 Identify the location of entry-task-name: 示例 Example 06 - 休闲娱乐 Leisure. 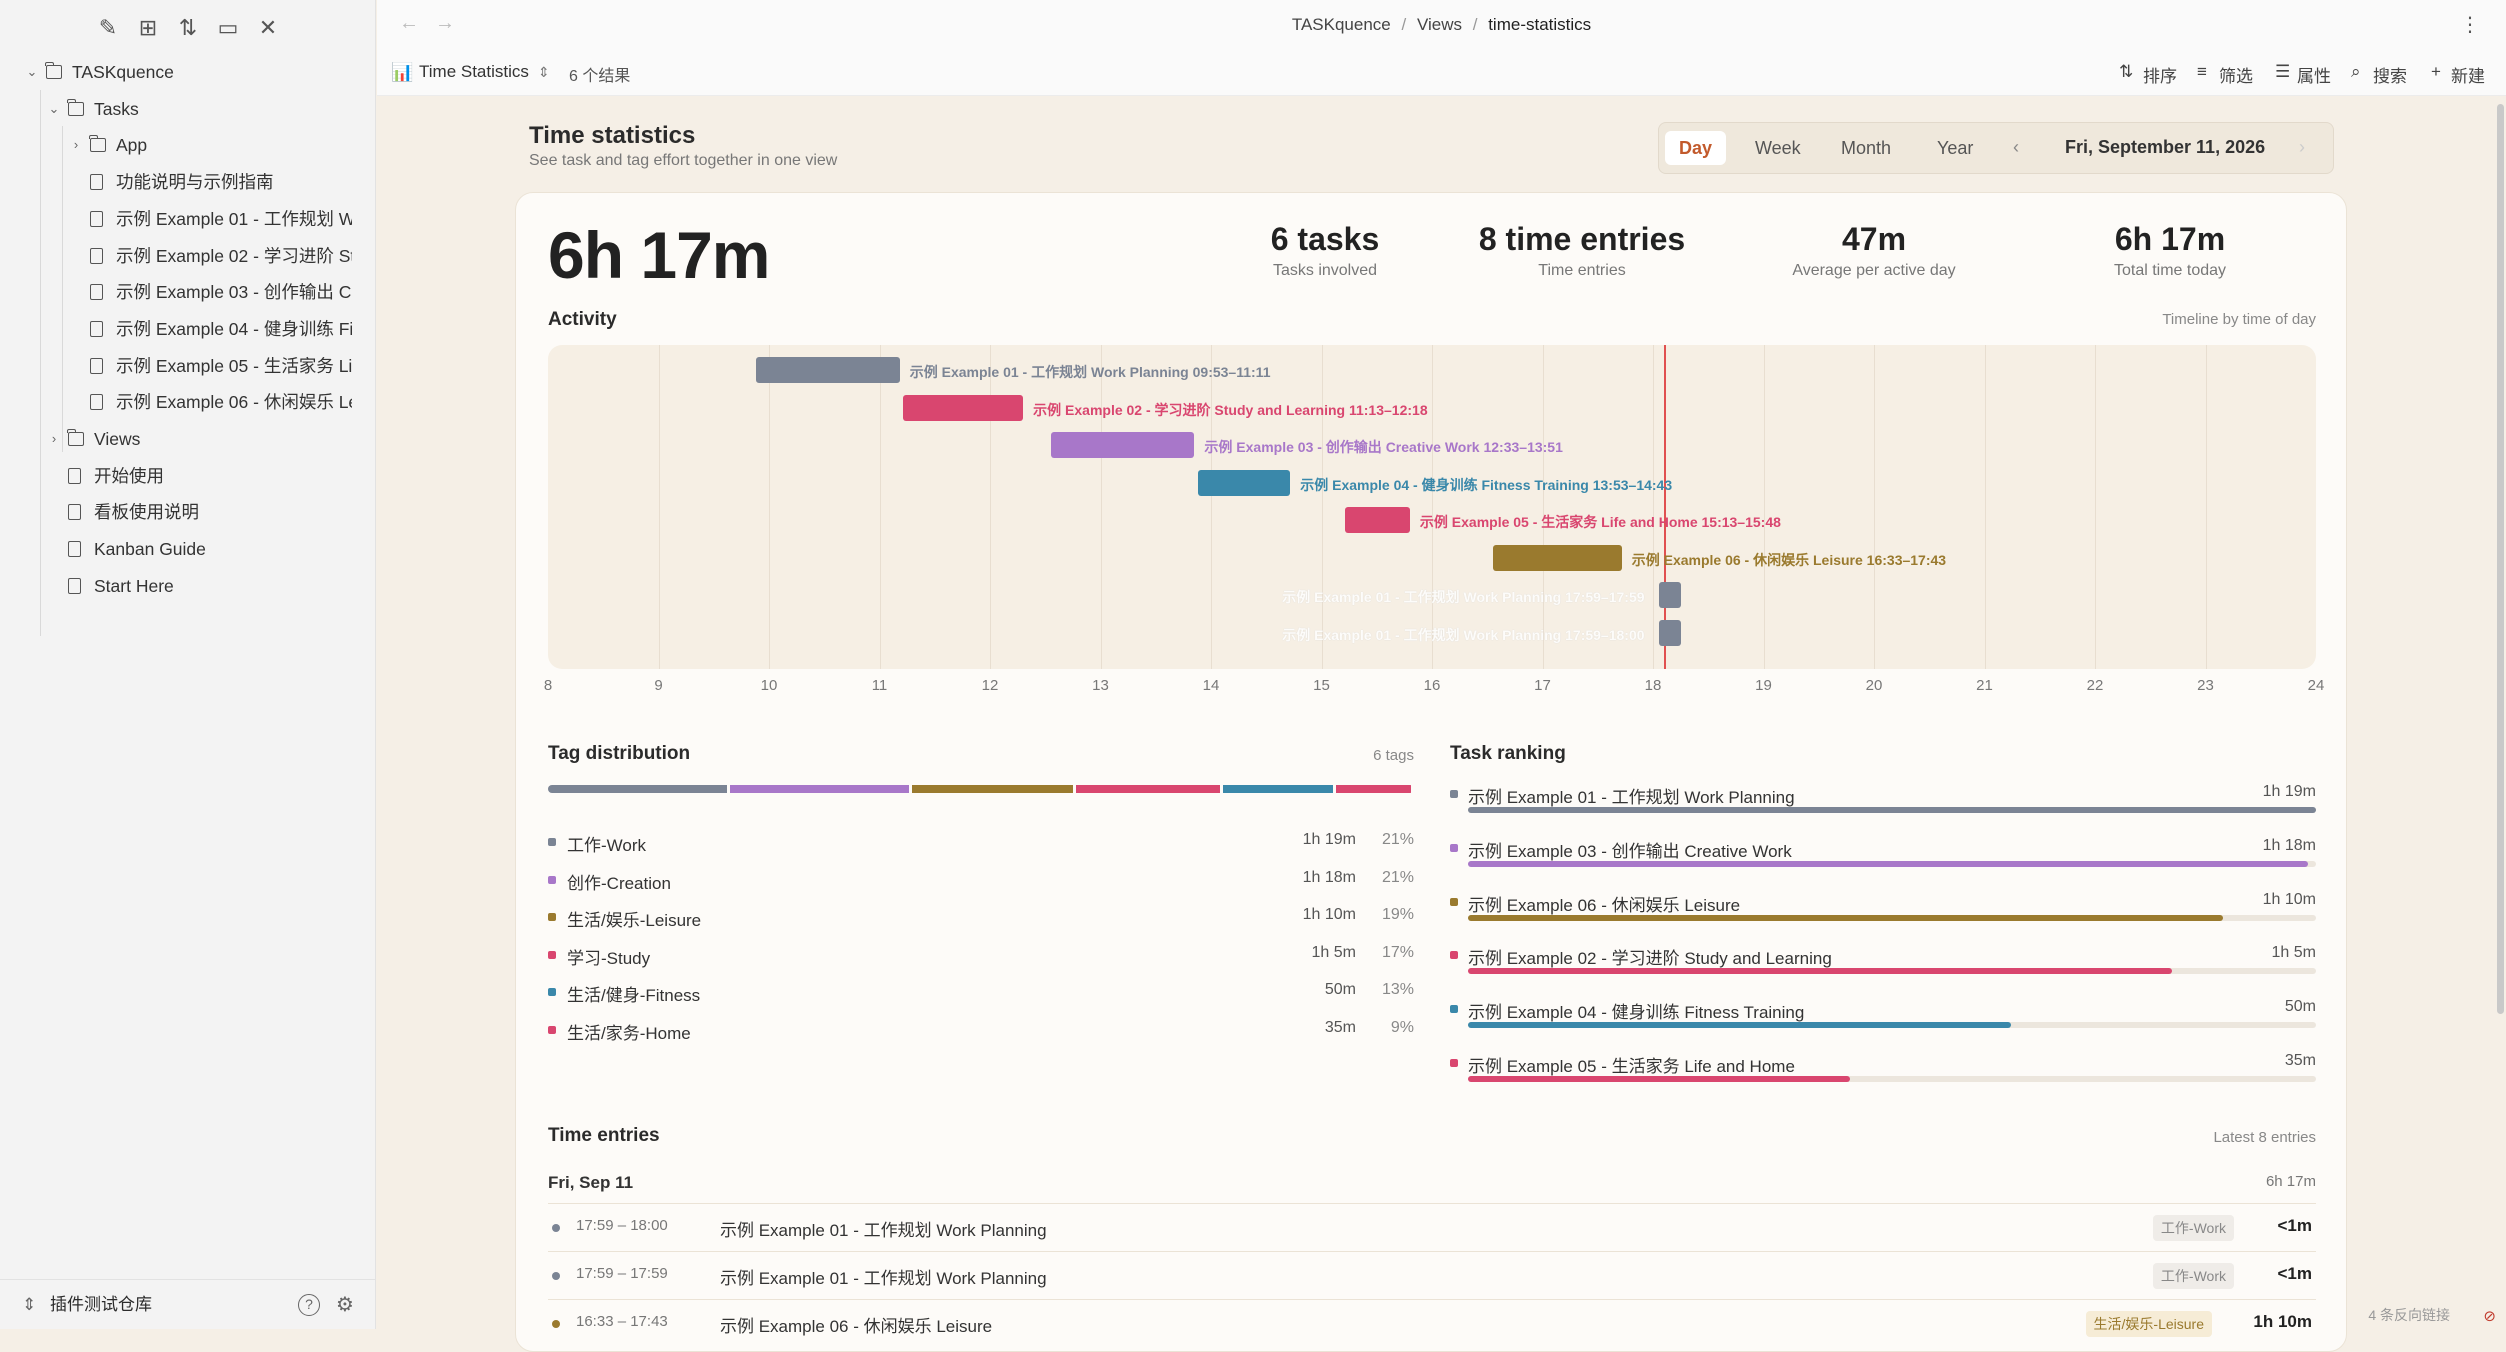
(856, 1326).